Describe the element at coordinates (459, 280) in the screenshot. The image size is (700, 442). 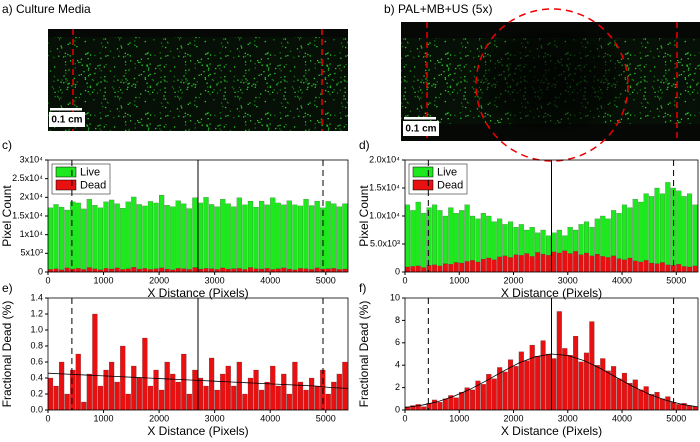
I see `x-tick-label: 1000` at that location.